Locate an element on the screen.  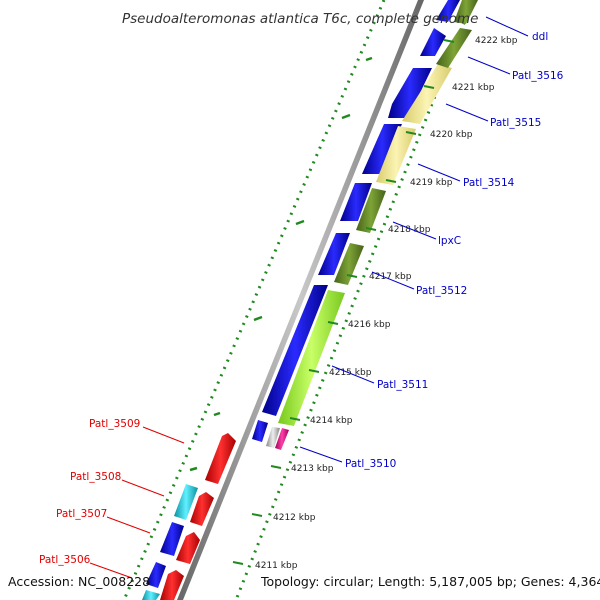
gene-patl-3511-arrow is located at coordinates (311, 358).